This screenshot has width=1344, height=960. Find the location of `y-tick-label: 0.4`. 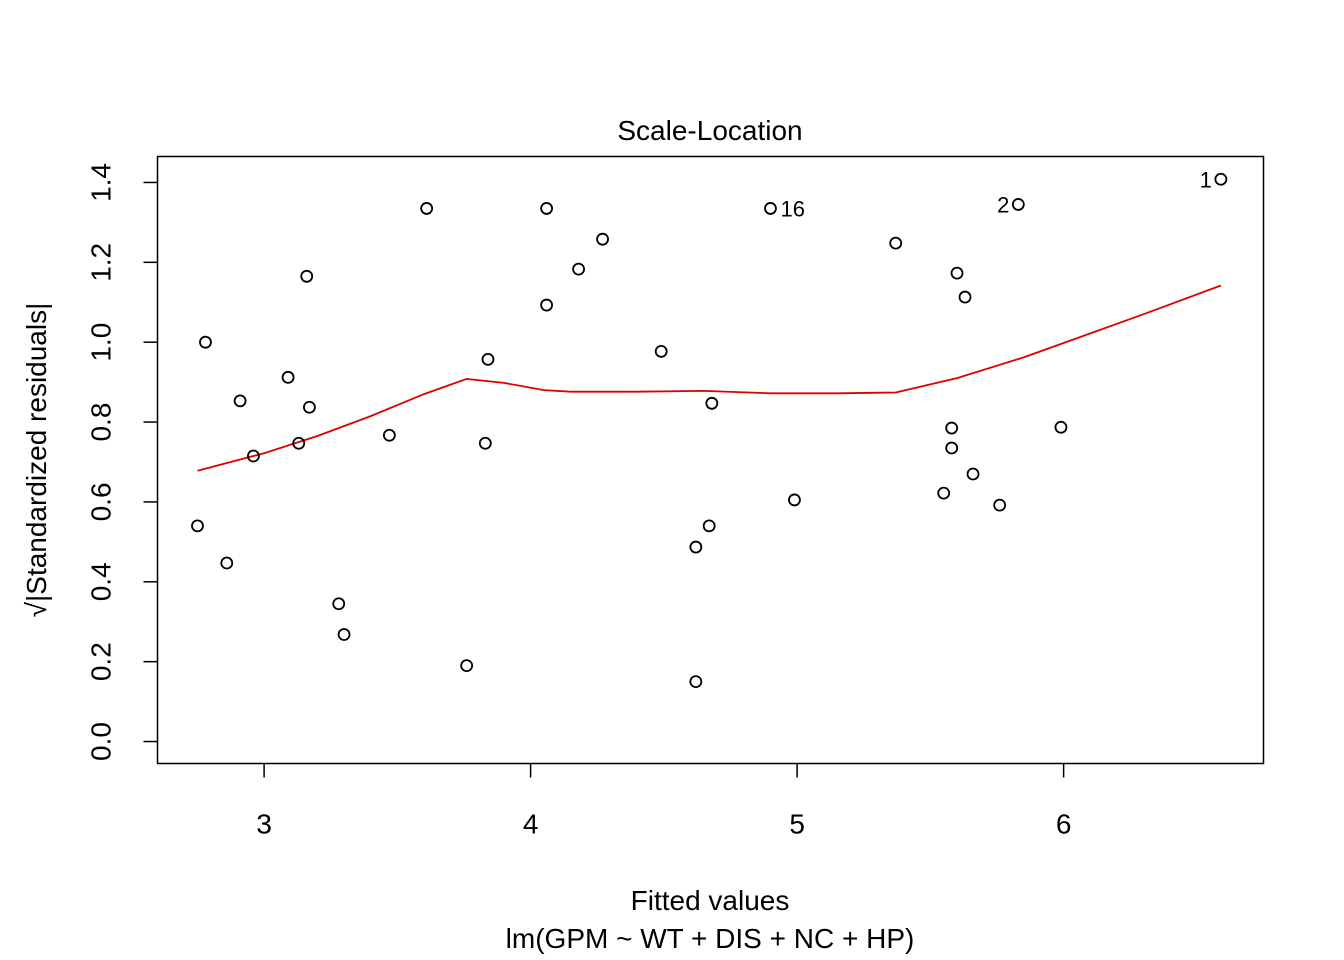

y-tick-label: 0.4 is located at coordinates (101, 581).